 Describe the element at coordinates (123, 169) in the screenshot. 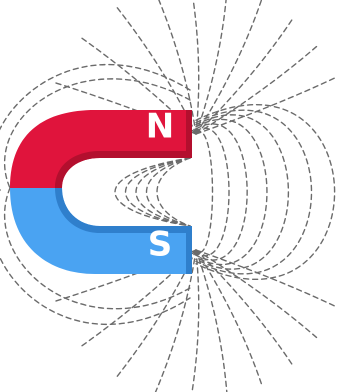

I see `north-pole-shade` at that location.